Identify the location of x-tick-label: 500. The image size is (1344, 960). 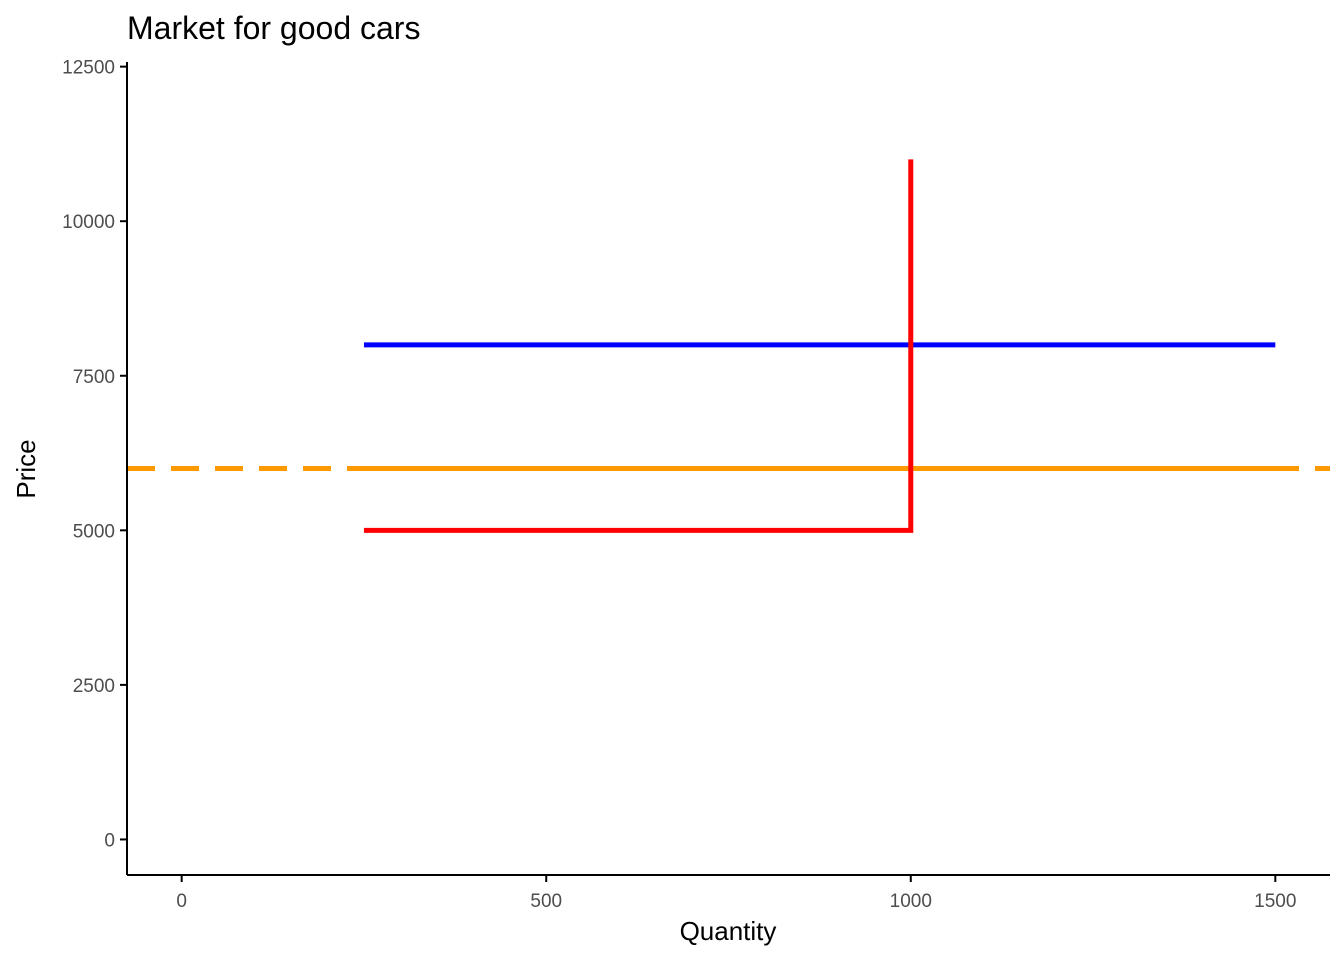
(546, 901).